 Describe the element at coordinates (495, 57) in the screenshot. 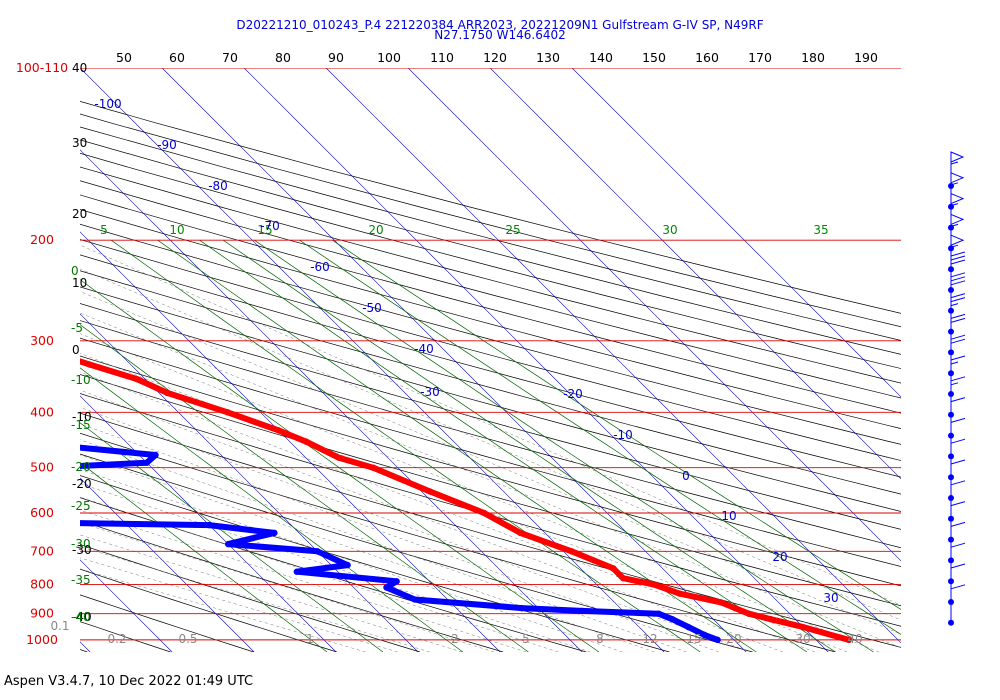

I see `top-axis-tick-label: 120` at that location.